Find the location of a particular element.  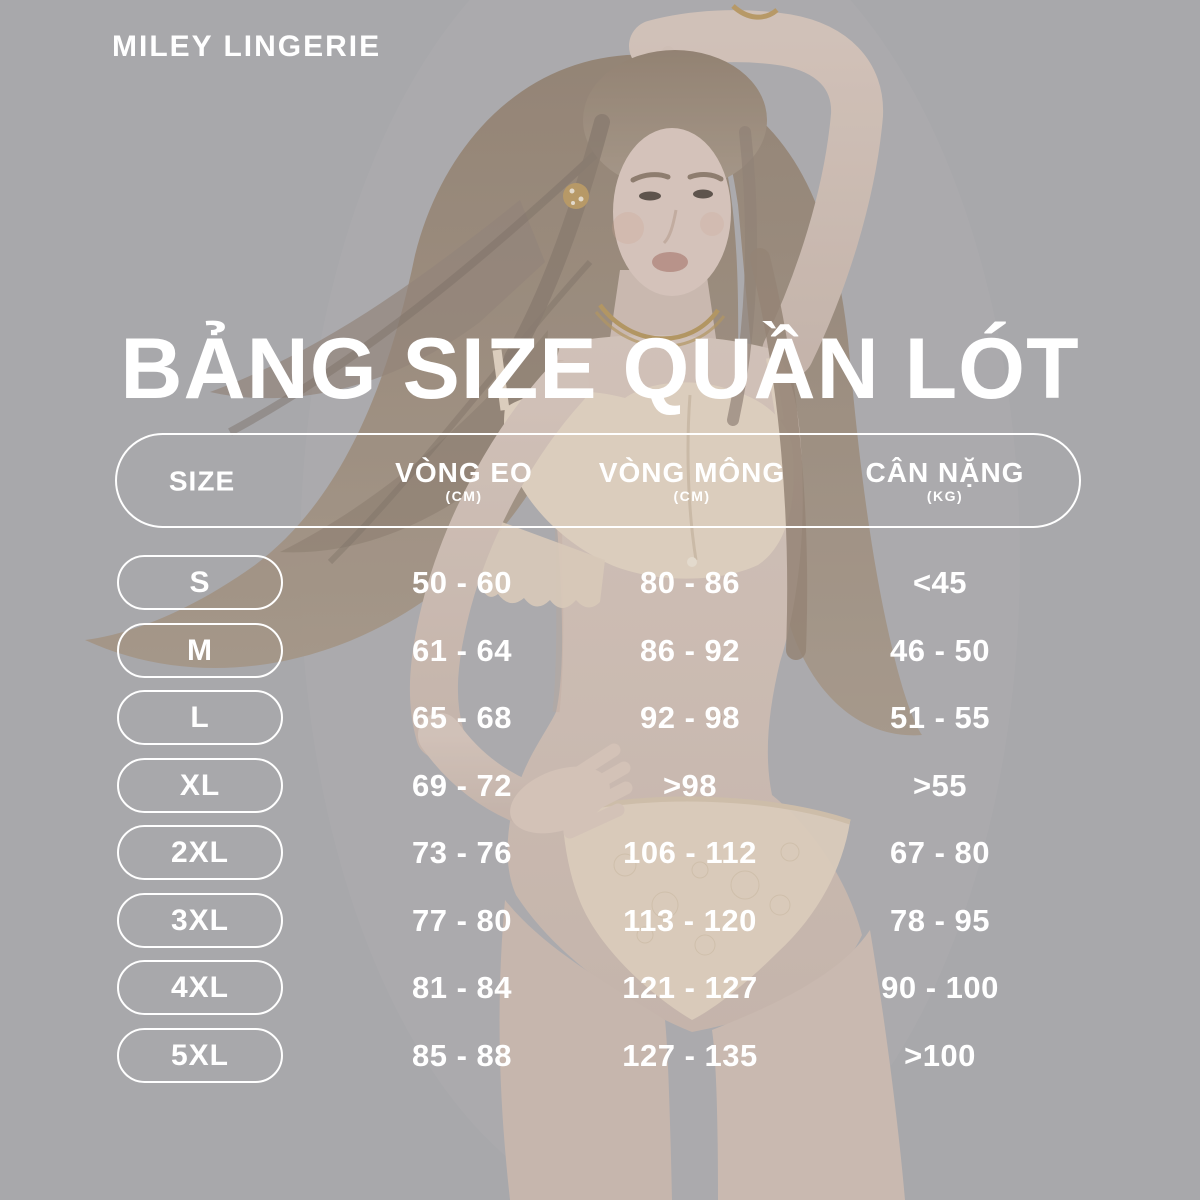

size-pill: 3XL is located at coordinates (200, 920).